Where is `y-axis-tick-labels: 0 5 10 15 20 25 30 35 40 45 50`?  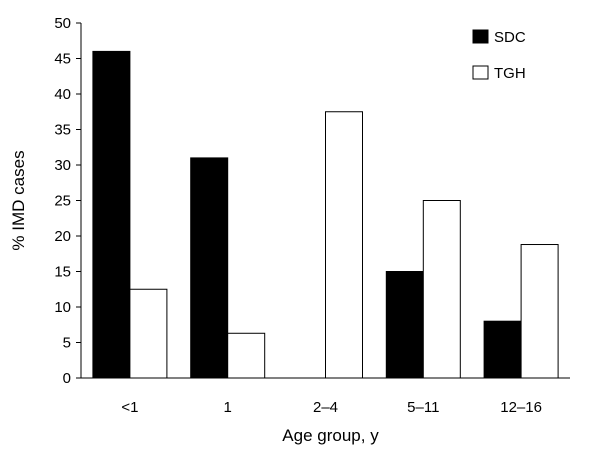 y-axis-tick-labels: 0 5 10 15 20 25 30 35 40 45 50 is located at coordinates (62, 201).